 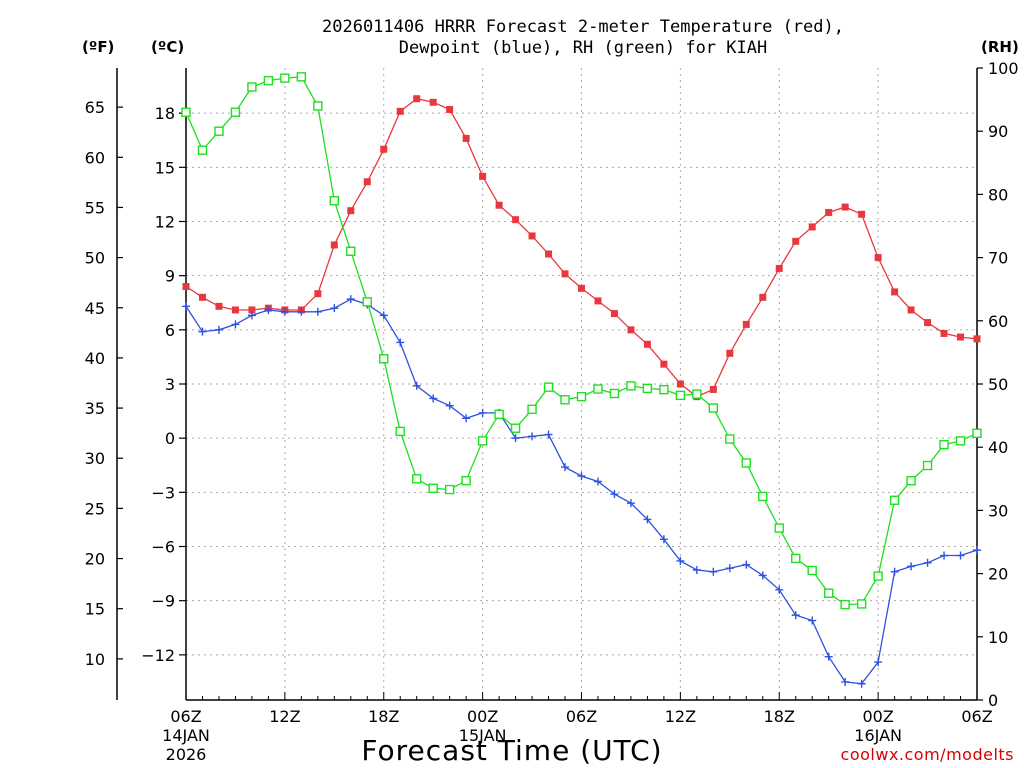 I want to click on fahrenheit-tick-label: 45, so click(x=95, y=308).